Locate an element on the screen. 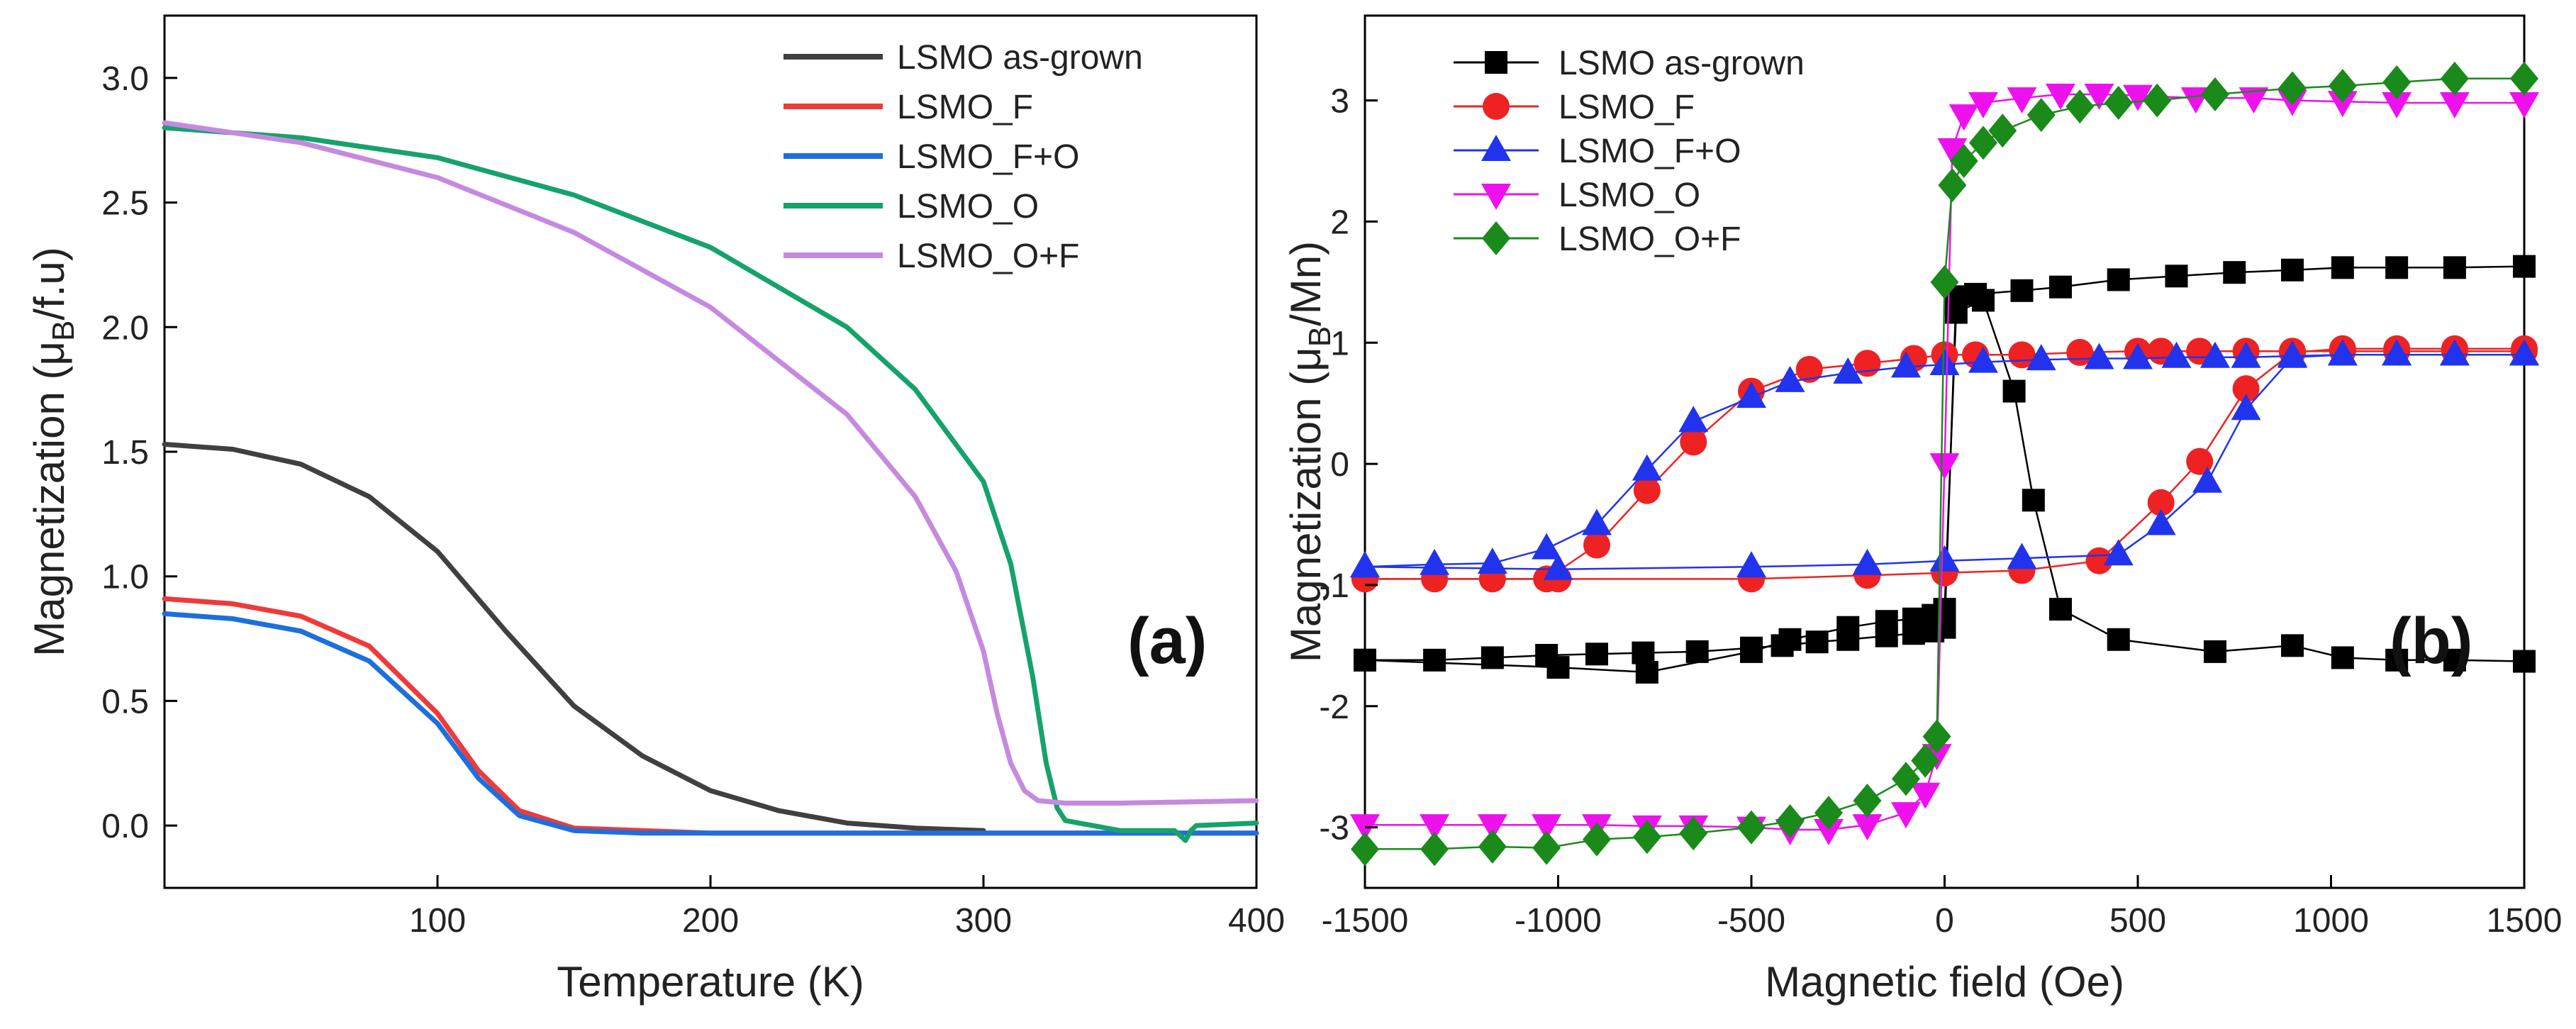 The height and width of the screenshot is (1029, 2576). legend-marker-lsmo-o is located at coordinates (1496, 197).